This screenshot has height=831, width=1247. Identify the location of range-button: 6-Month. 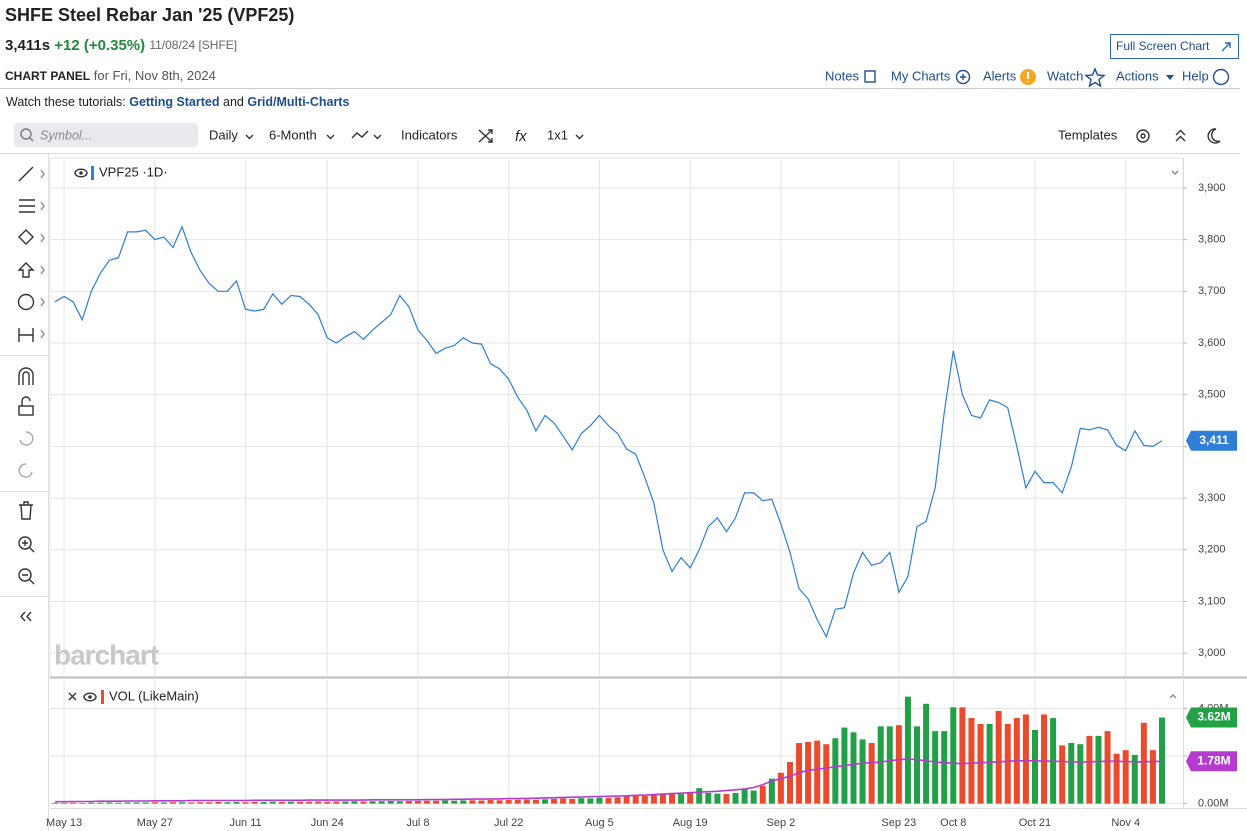
(293, 134).